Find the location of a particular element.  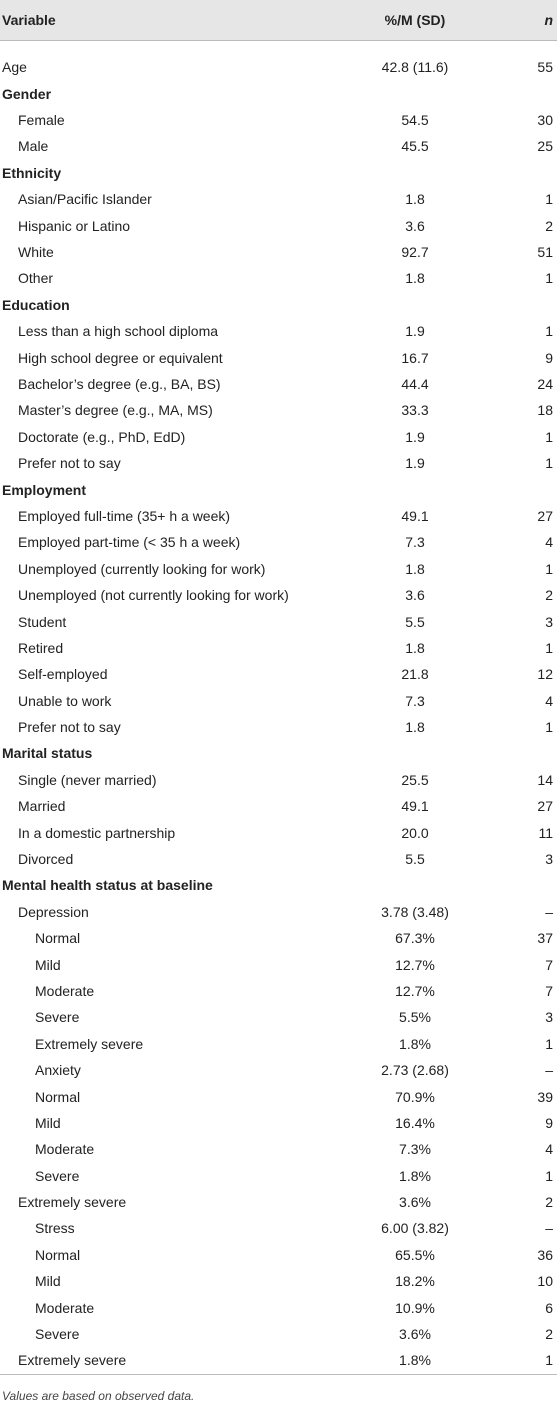

table-cell: 10.9% is located at coordinates (415, 1307).